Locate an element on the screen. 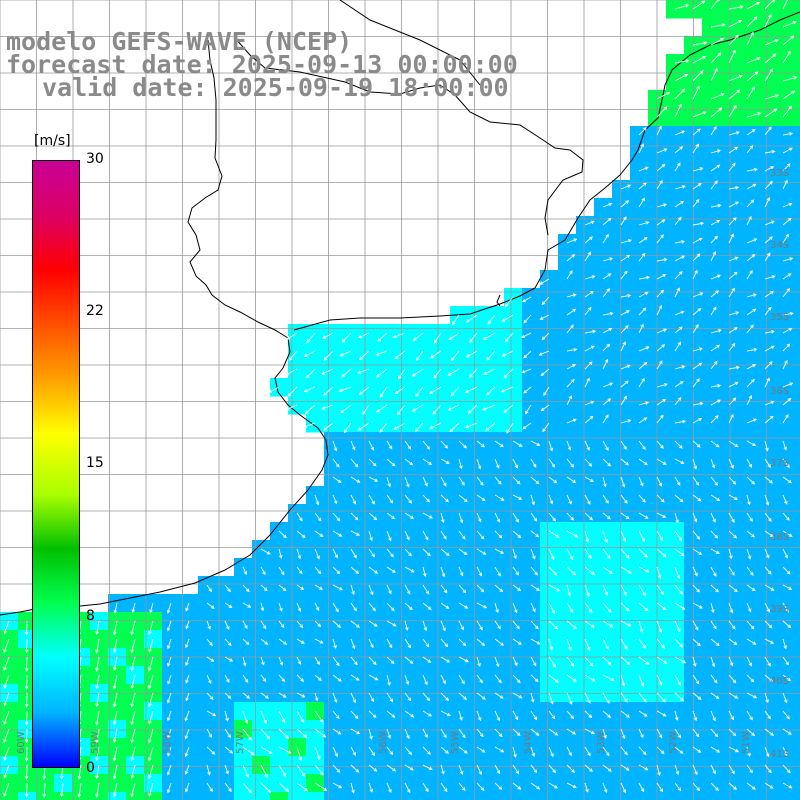  colorbar-tick-22: 22 is located at coordinates (95, 311).